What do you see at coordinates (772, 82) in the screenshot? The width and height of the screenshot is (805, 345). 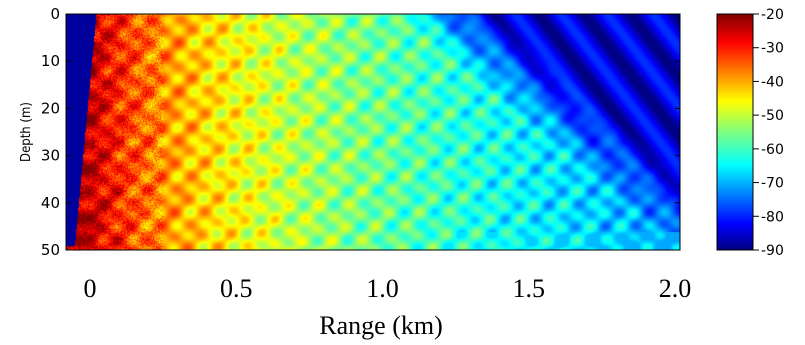 I see `colorbar-tick-label: -40` at bounding box center [772, 82].